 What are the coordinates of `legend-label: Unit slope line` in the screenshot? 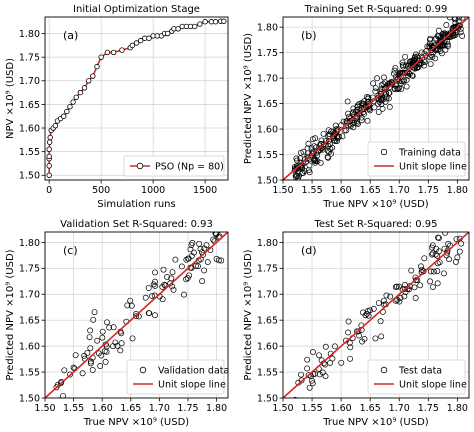 It's located at (192, 385).